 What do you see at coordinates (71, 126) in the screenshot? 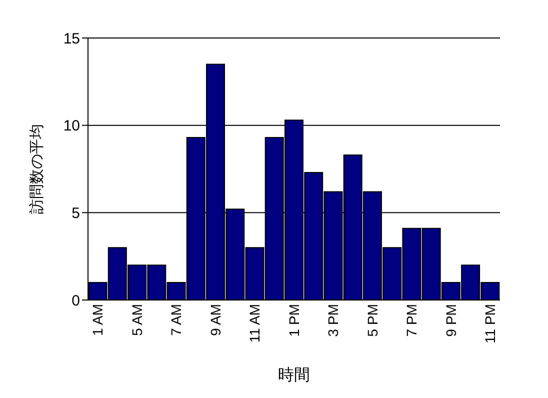
I see `y-tick-label: 10` at bounding box center [71, 126].